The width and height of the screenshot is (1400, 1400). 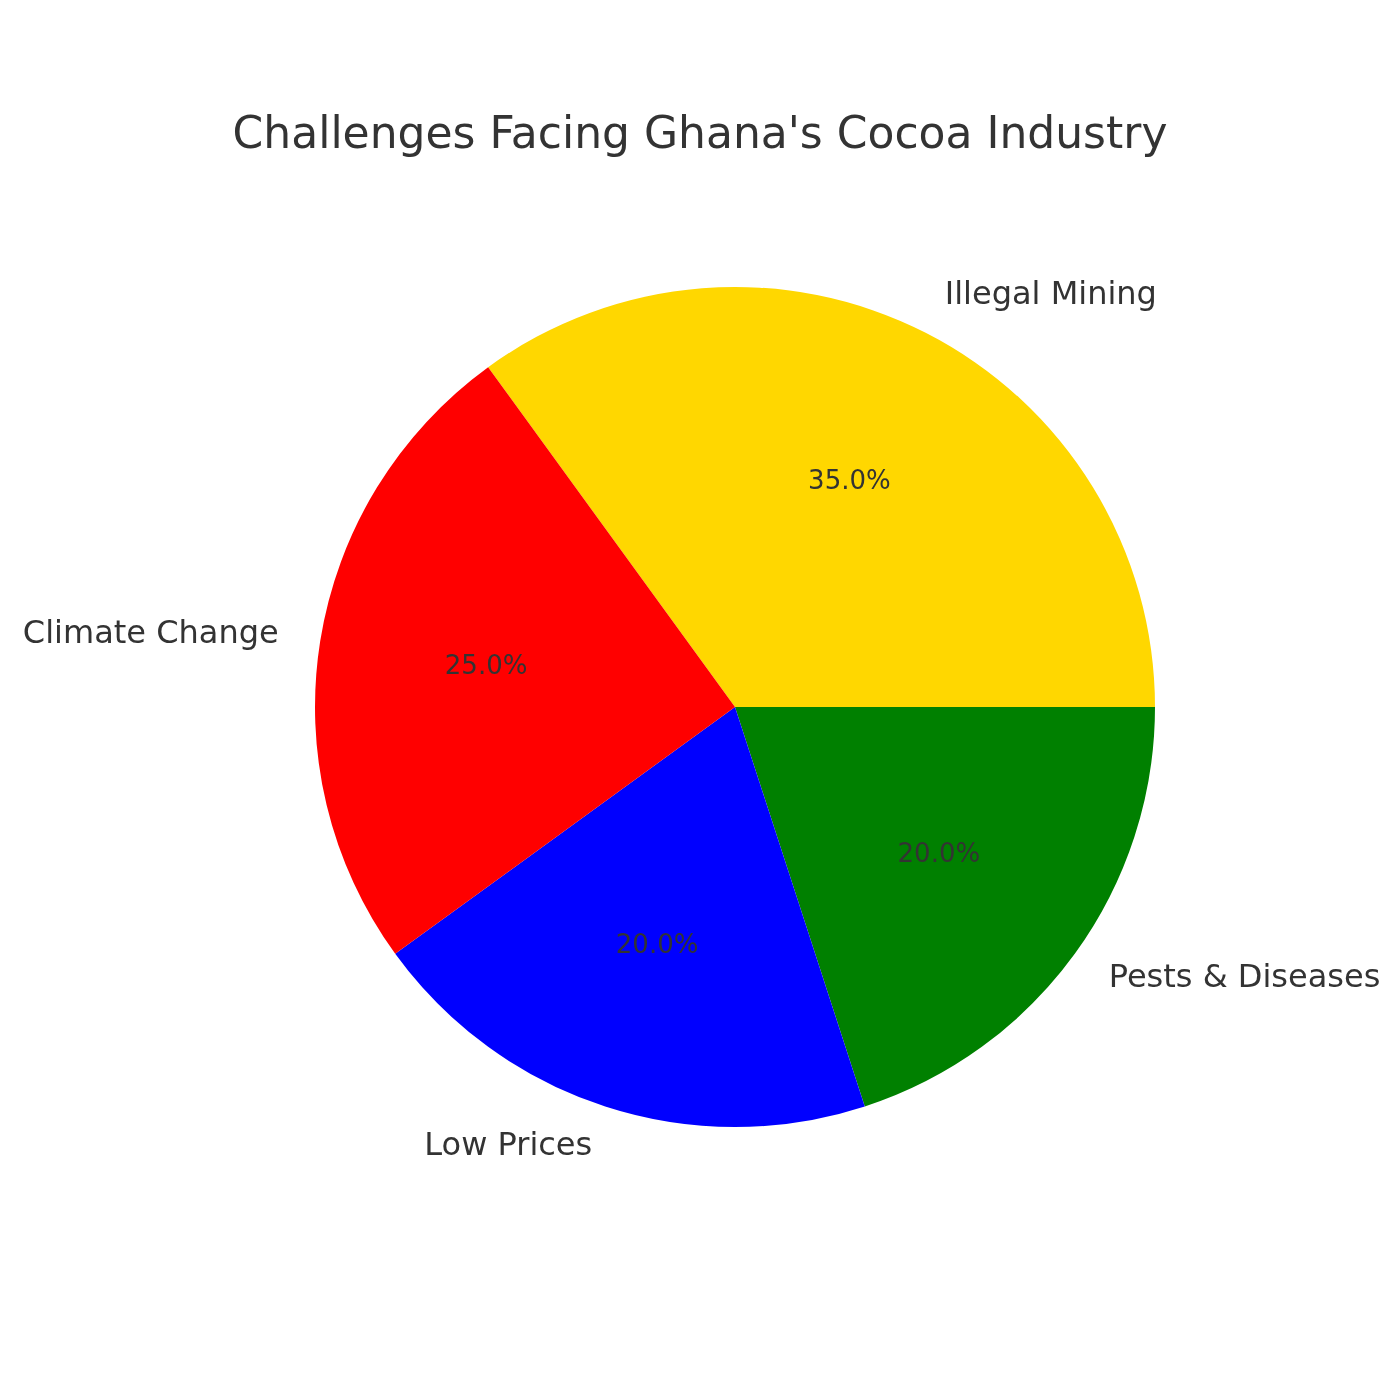 I want to click on data-label: 35.0%, so click(x=849, y=480).